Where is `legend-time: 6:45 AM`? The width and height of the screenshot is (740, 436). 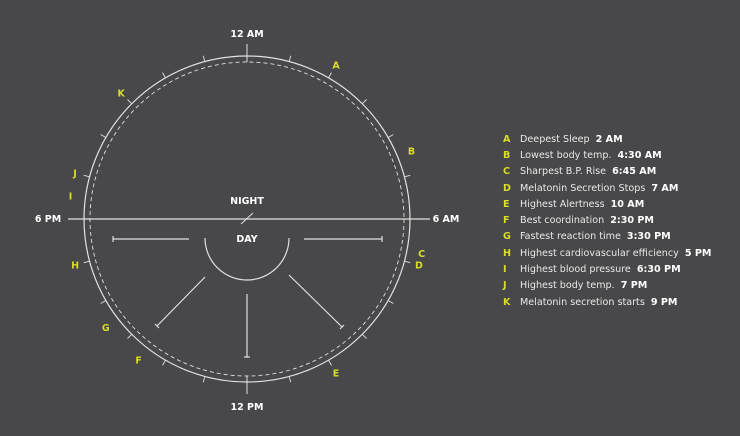 legend-time: 6:45 AM is located at coordinates (634, 172).